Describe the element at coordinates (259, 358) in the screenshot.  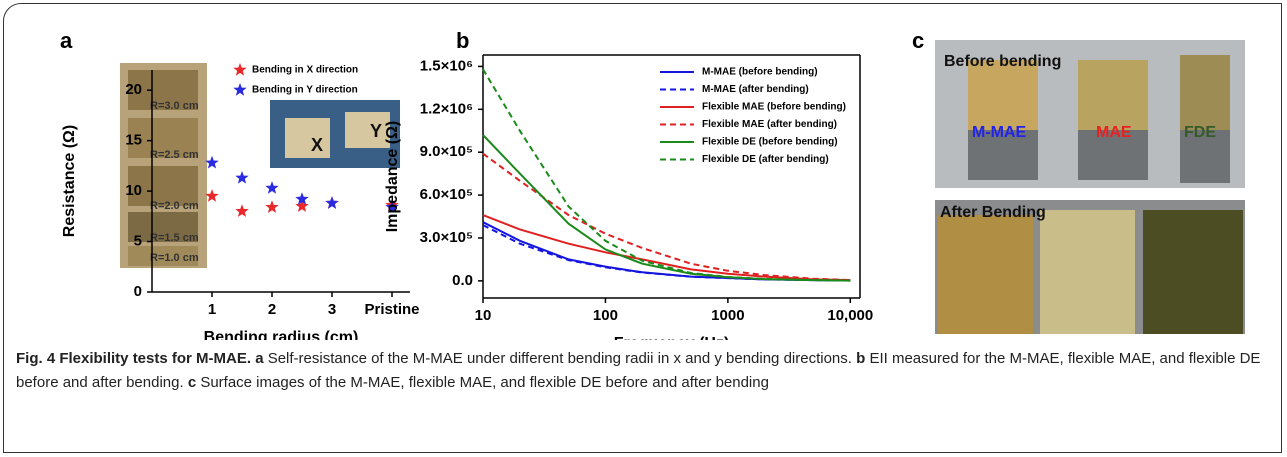
I see `caption-label: a` at that location.